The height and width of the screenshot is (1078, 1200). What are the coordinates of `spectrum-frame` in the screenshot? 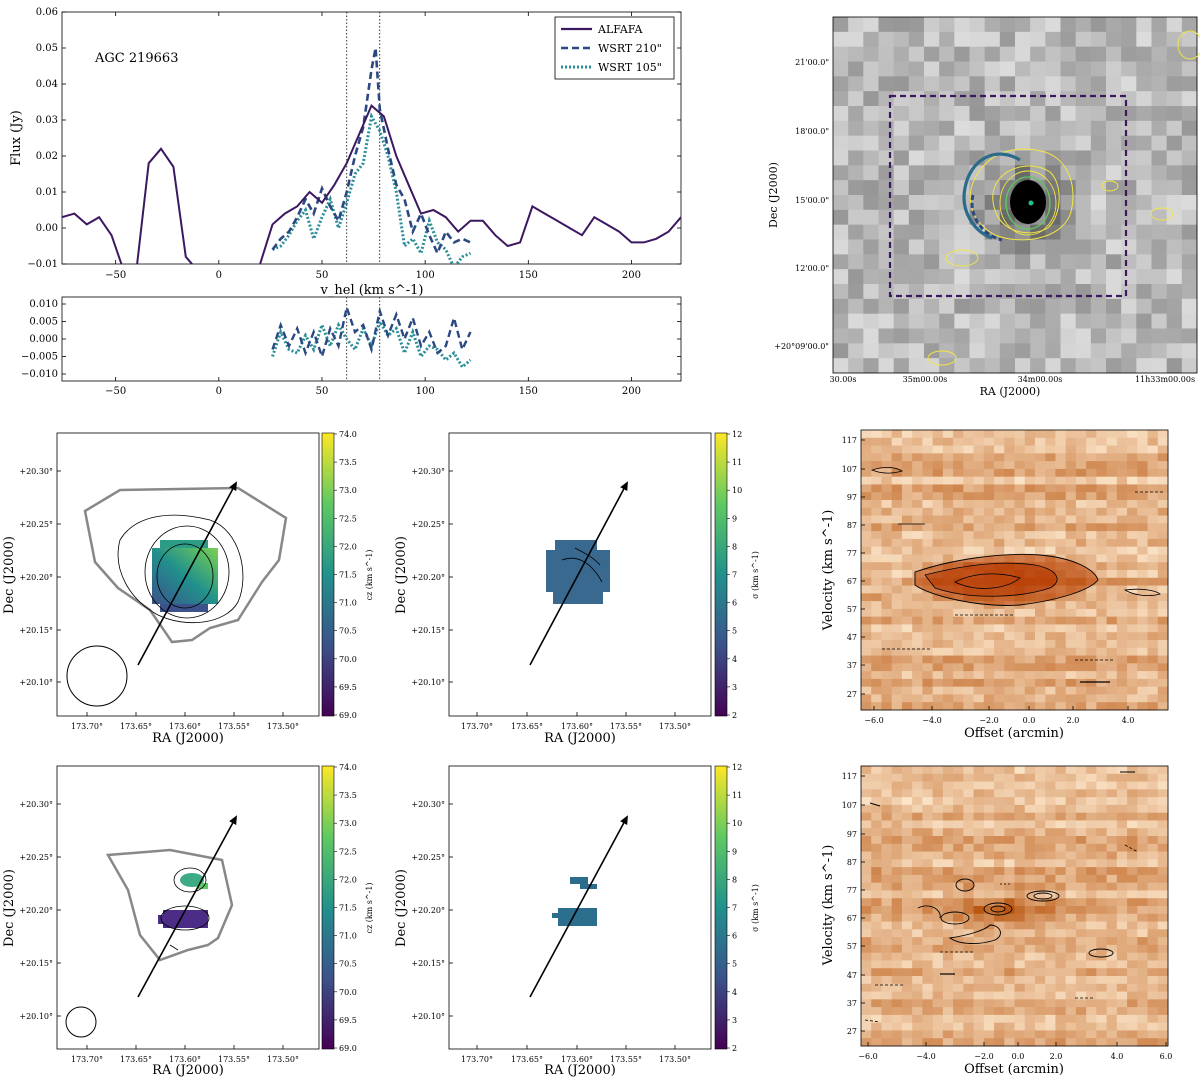 It's located at (371, 138).